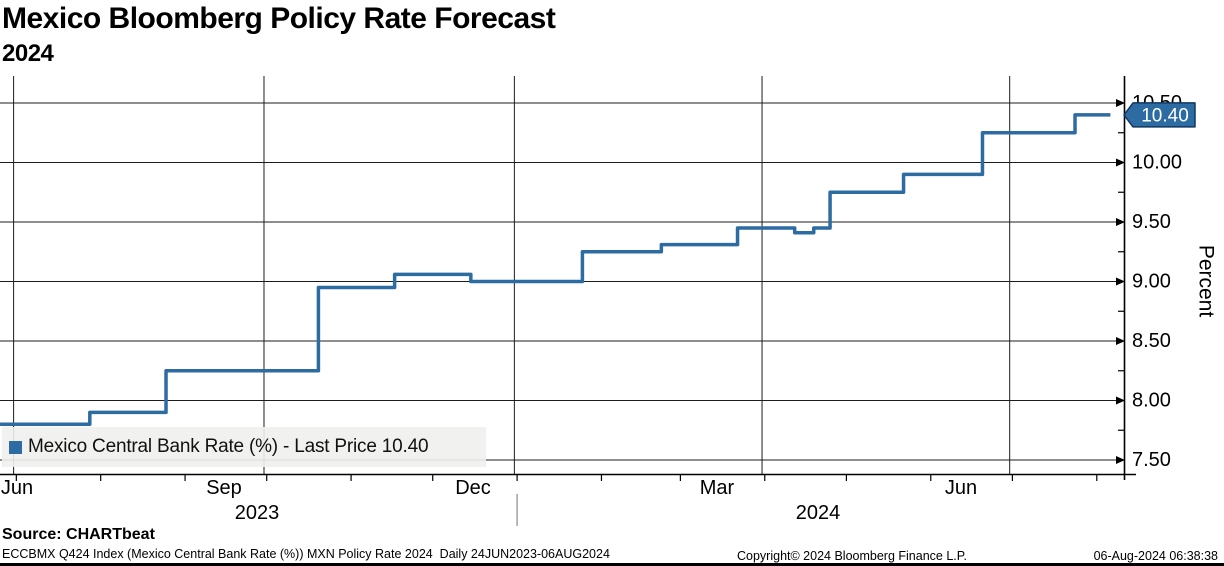 Image resolution: width=1224 pixels, height=566 pixels. Describe the element at coordinates (1165, 115) in the screenshot. I see `last-price-flag-label: 10.40` at that location.